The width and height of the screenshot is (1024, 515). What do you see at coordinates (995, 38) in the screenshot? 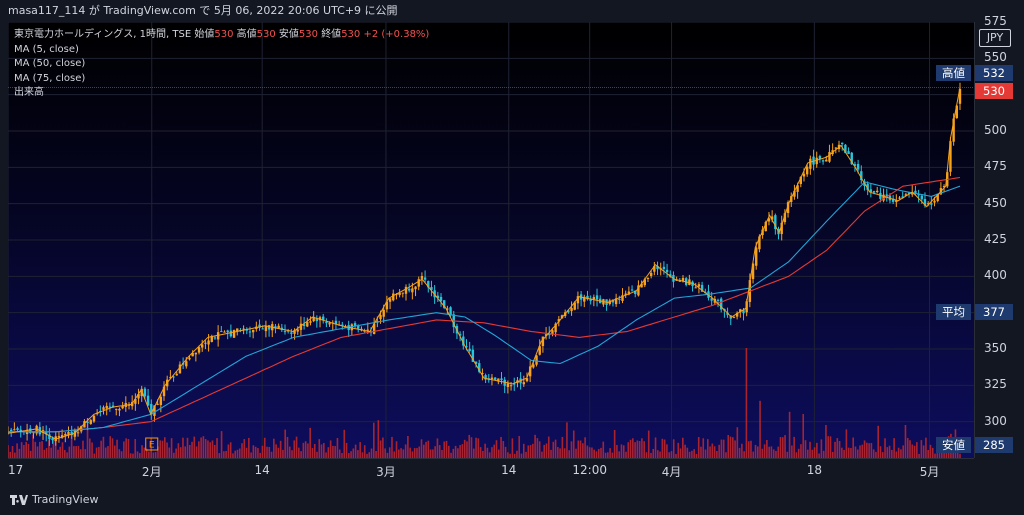
I see `currency-label: JPY` at bounding box center [995, 38].